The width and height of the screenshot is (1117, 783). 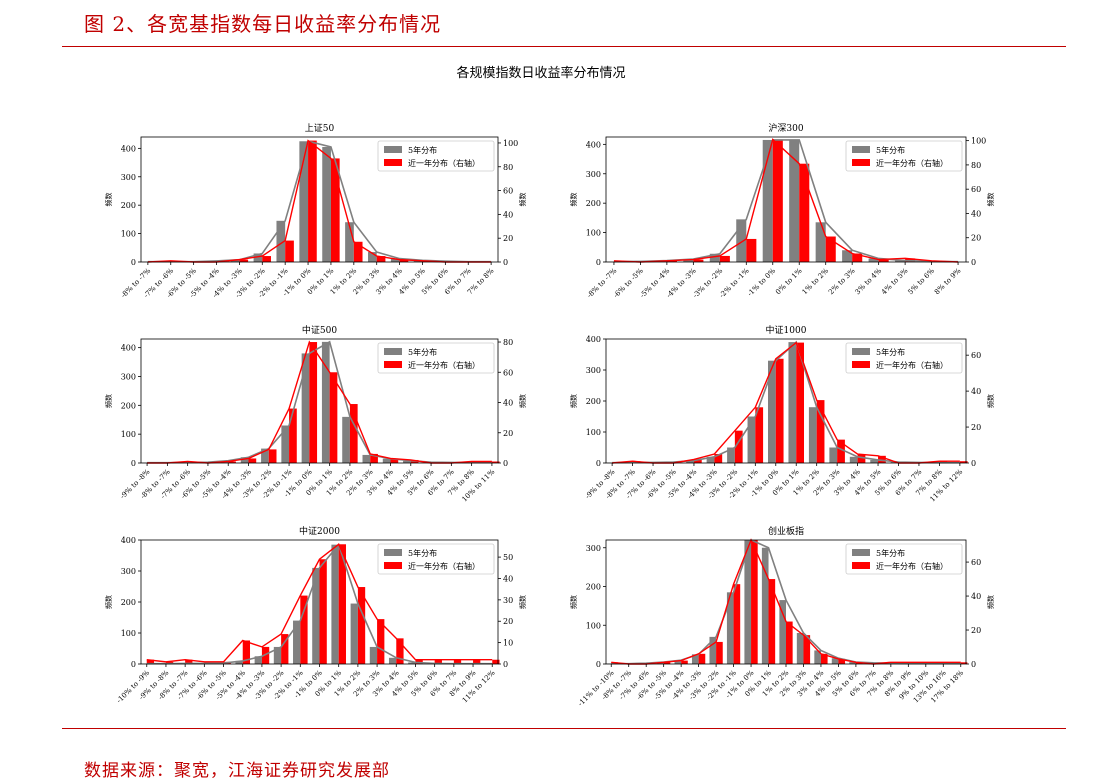 I want to click on chart-title: 创业板指, so click(x=786, y=531).